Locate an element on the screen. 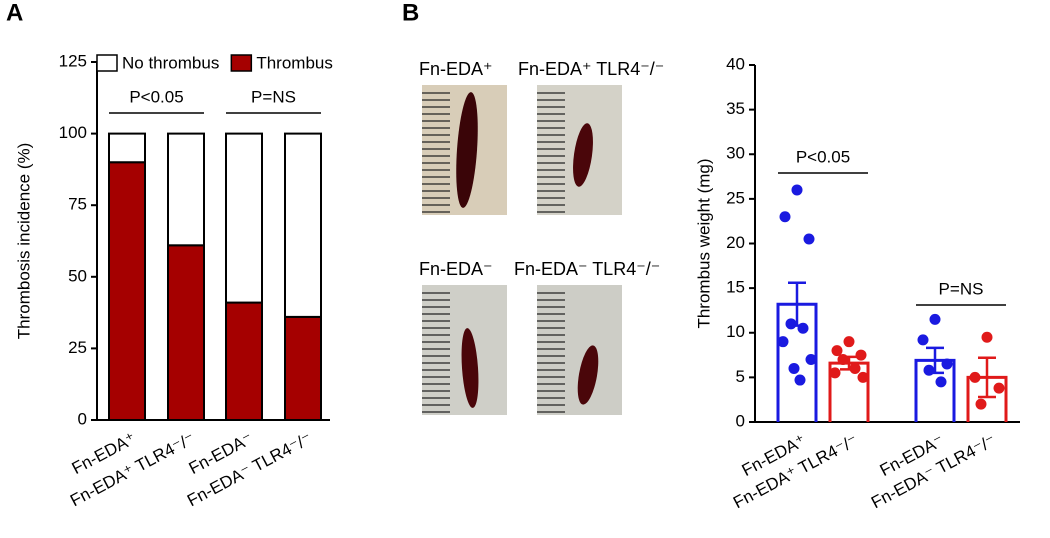  y-tick-label: 100 is located at coordinates (73, 132).